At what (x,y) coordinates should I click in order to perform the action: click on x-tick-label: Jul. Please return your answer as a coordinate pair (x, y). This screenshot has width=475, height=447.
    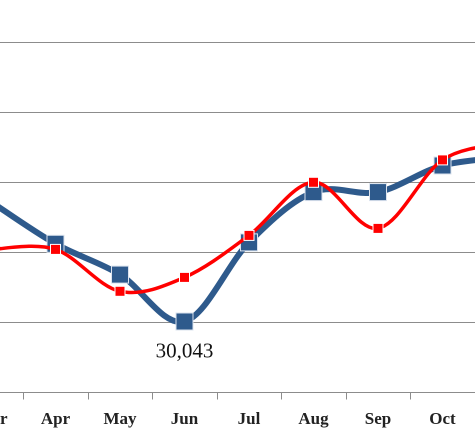
    Looking at the image, I should click on (249, 418).